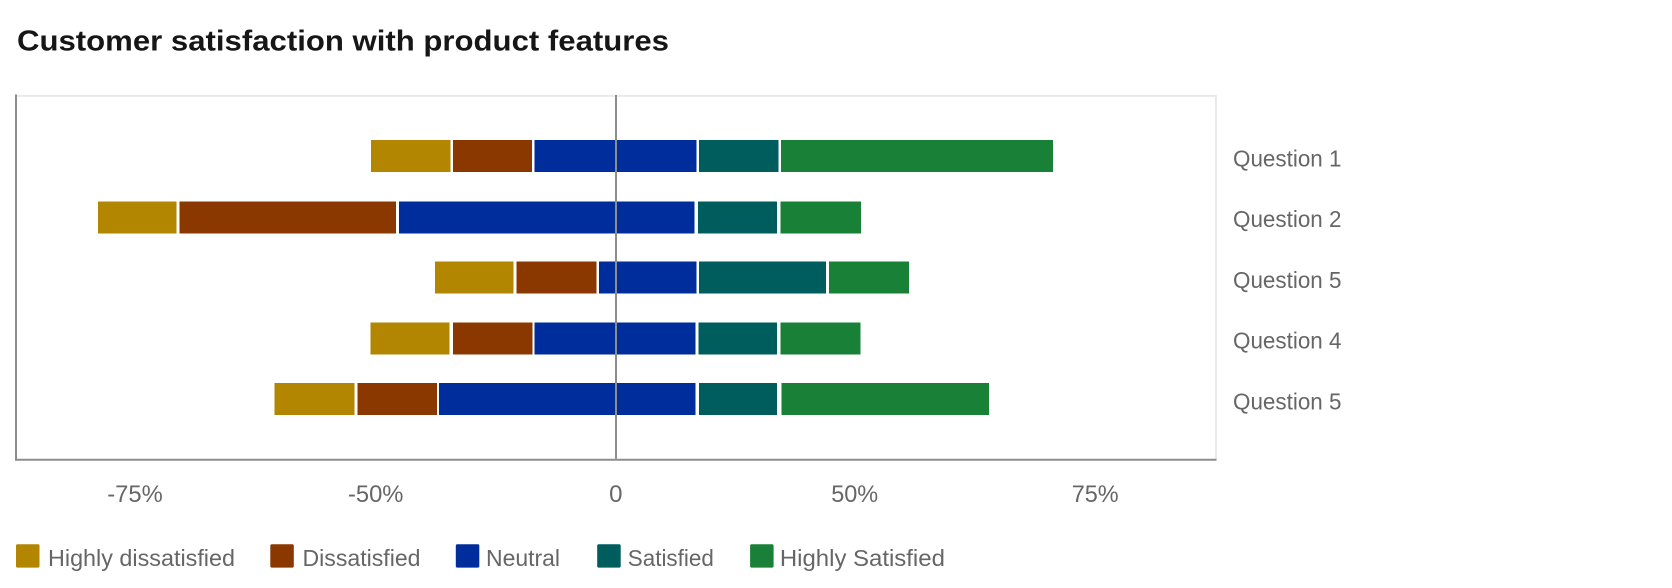  I want to click on svg-text: -75%, so click(135, 494).